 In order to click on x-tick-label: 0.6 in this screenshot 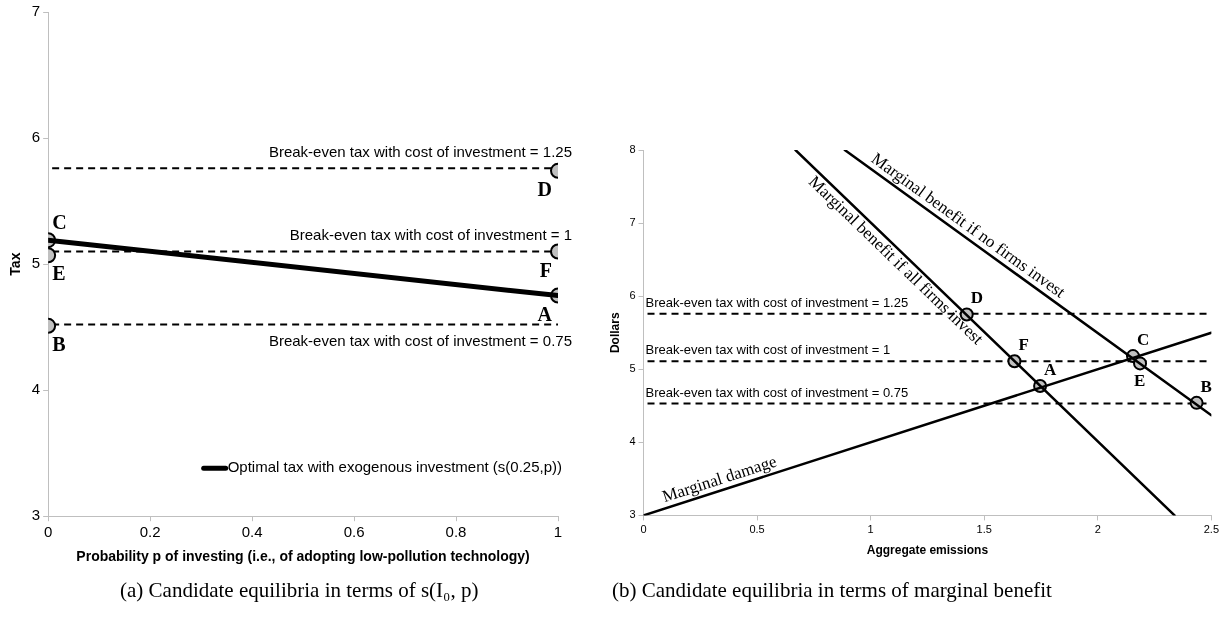, I will do `click(354, 532)`.